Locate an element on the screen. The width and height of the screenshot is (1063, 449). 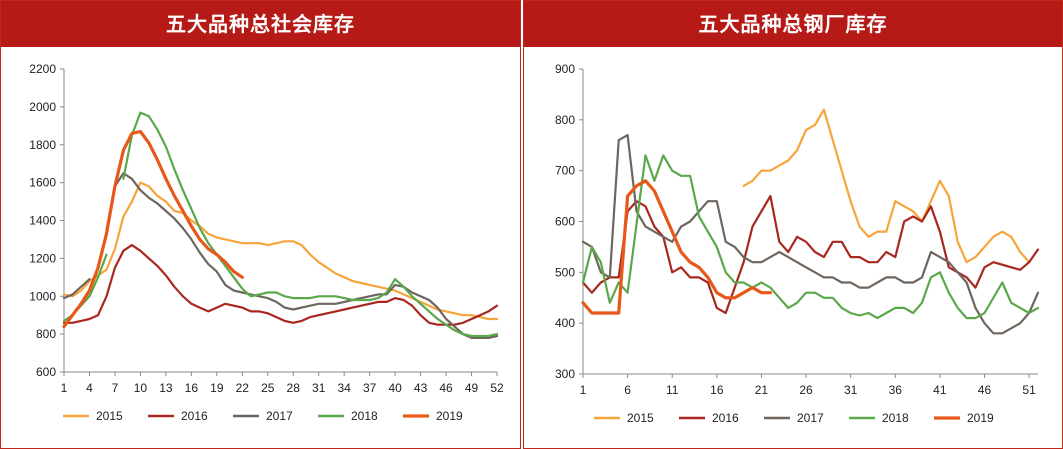
x-tick-label: 37 is located at coordinates (370, 388).